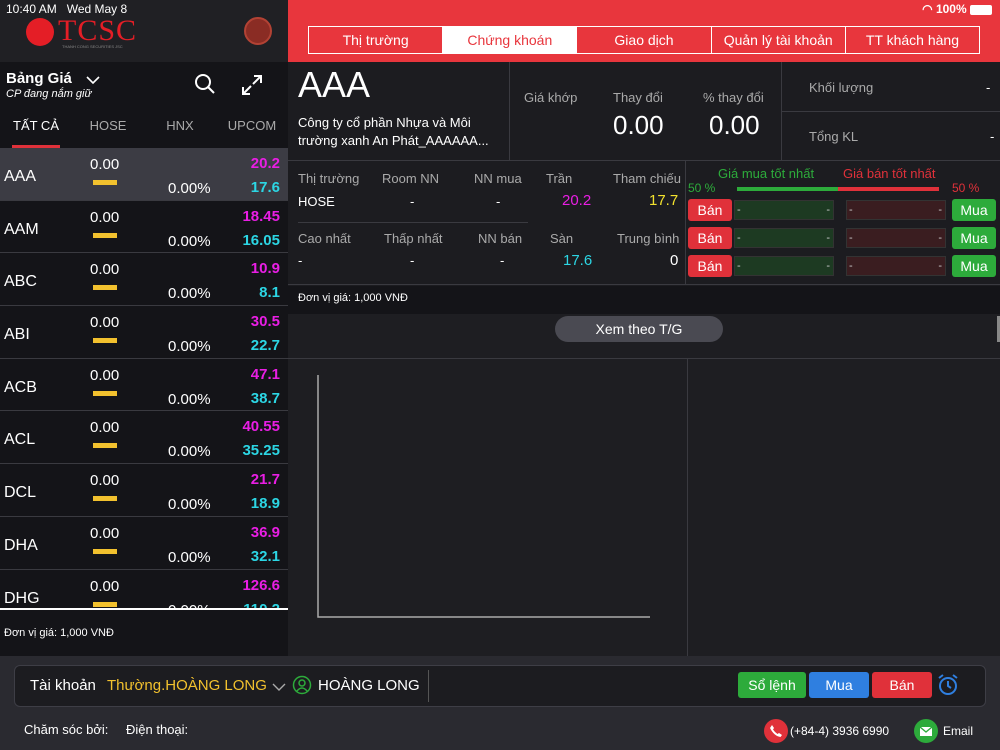 Image resolution: width=1000 pixels, height=750 pixels. What do you see at coordinates (265, 346) in the screenshot?
I see `stock-floor: 22.7` at bounding box center [265, 346].